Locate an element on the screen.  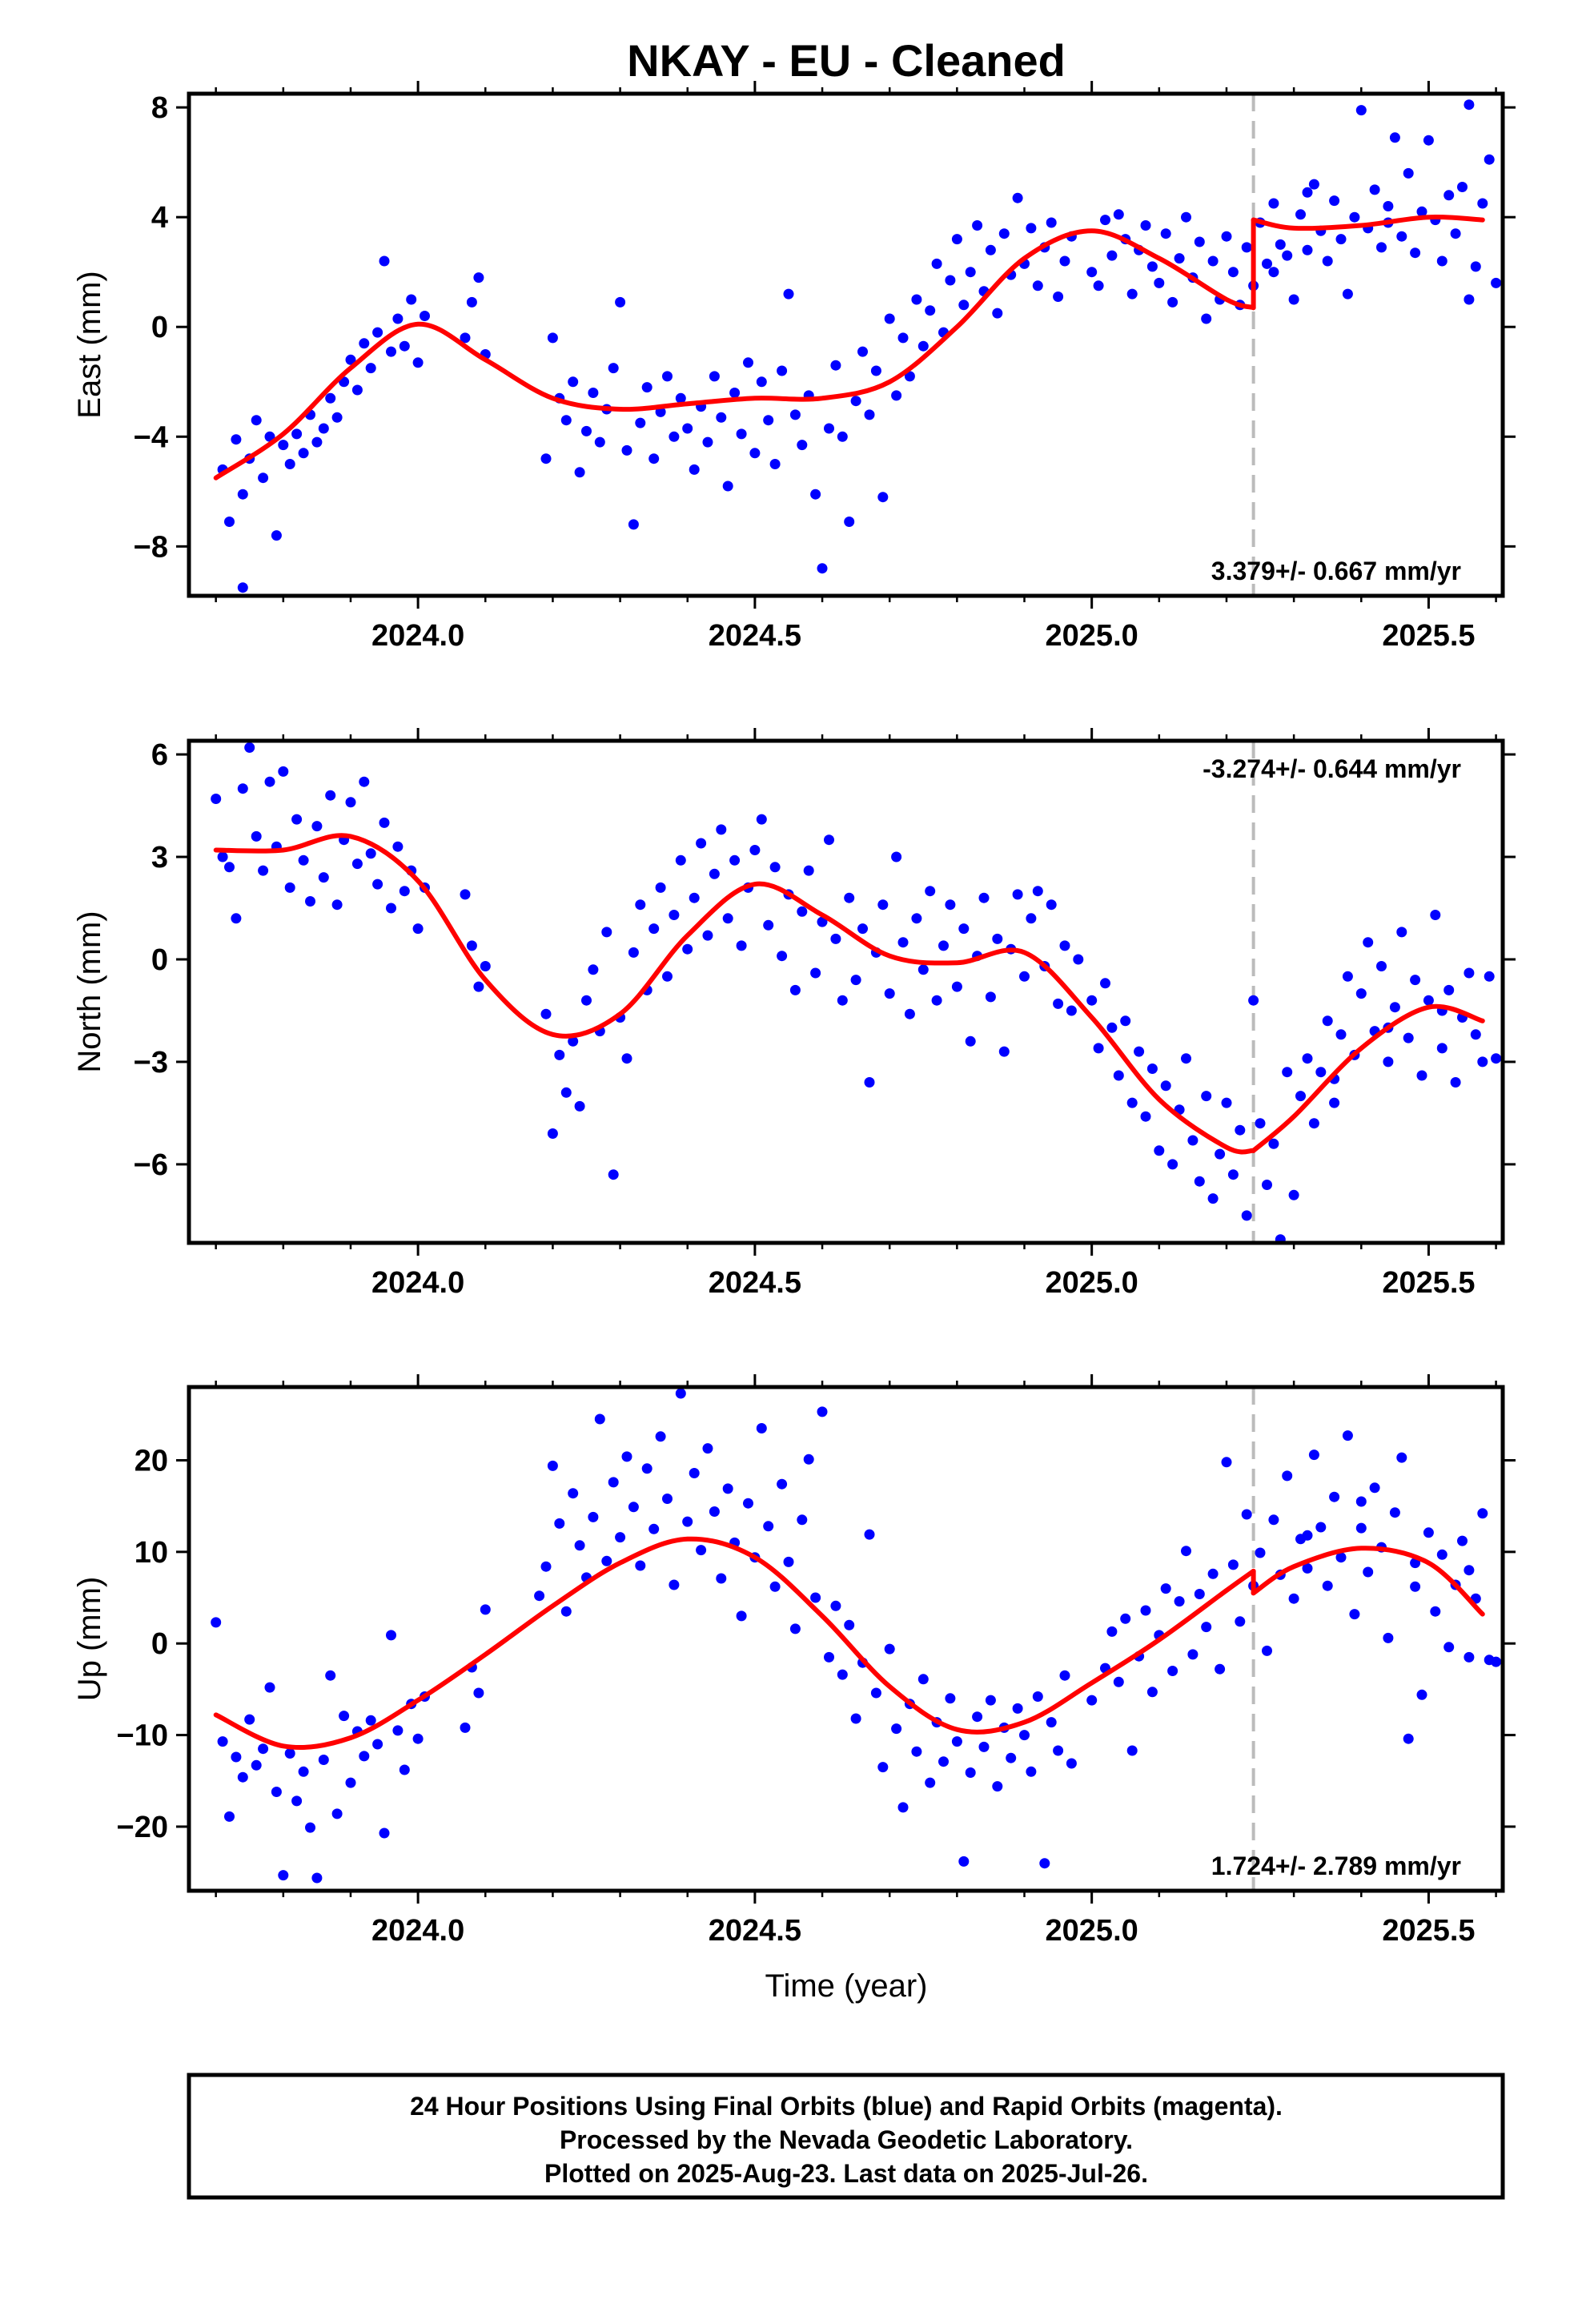
north-x-tick-label: 2025.5 is located at coordinates (1429, 1283).